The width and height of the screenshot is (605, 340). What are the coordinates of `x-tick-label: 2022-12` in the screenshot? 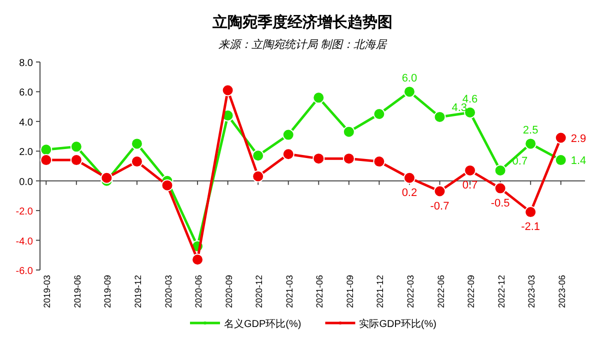 It's located at (501, 291).